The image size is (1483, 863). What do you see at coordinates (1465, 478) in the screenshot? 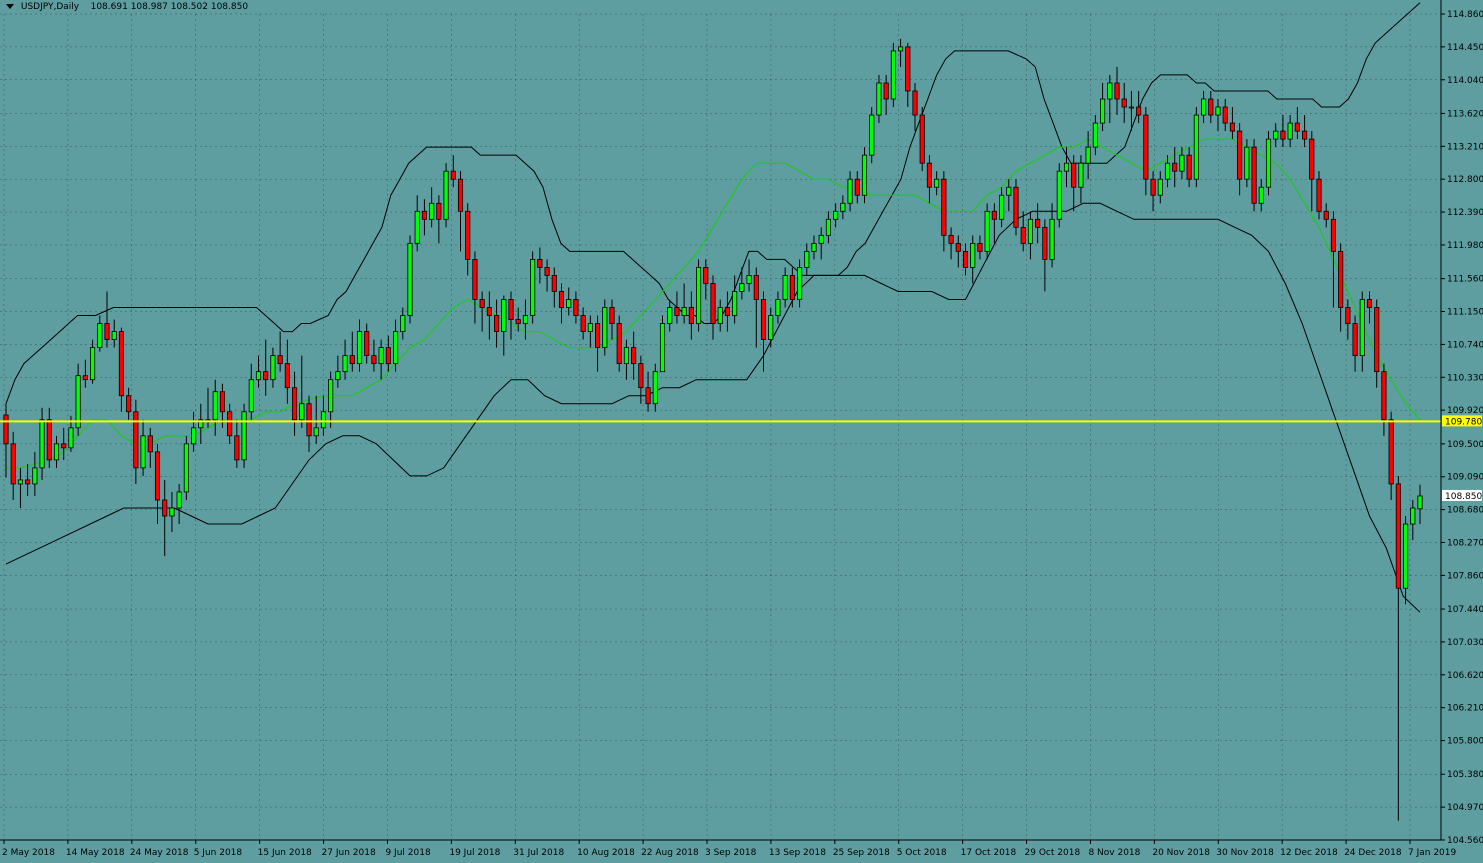
I see `y-tick-label: 109.090` at bounding box center [1465, 478].